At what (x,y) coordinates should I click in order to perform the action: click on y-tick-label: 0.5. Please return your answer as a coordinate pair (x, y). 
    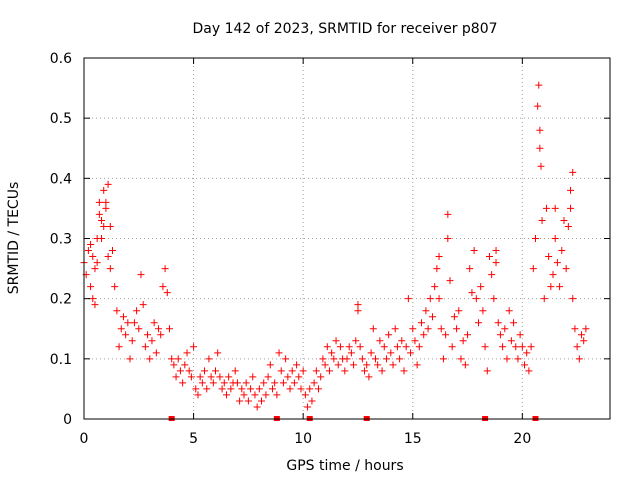
    Looking at the image, I should click on (61, 119).